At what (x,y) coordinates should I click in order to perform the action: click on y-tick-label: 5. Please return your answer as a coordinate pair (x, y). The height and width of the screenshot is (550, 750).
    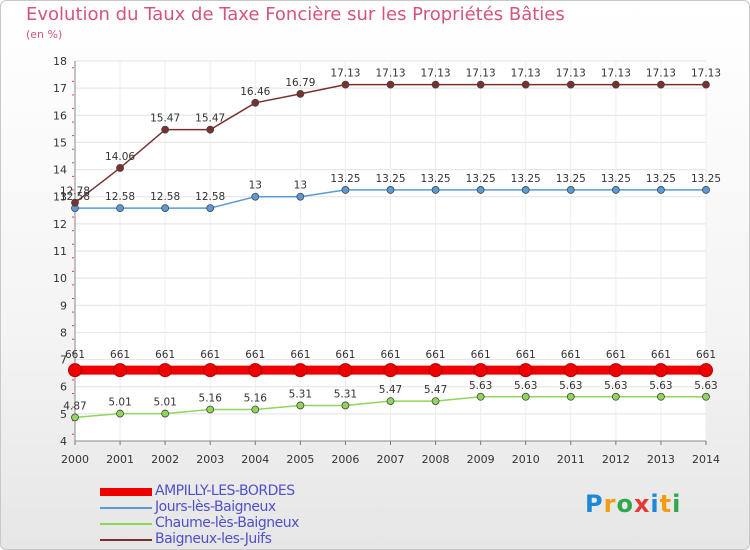
    Looking at the image, I should click on (63, 414).